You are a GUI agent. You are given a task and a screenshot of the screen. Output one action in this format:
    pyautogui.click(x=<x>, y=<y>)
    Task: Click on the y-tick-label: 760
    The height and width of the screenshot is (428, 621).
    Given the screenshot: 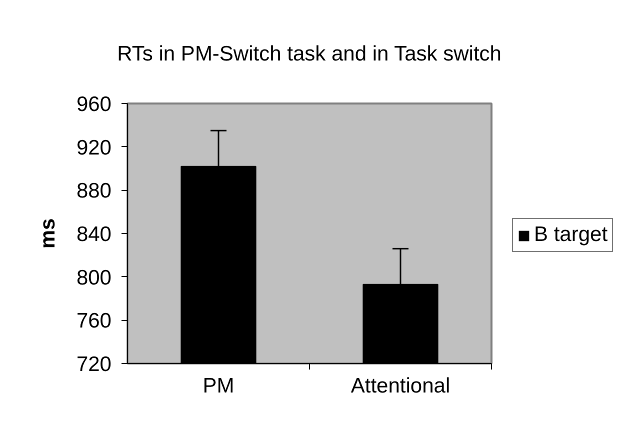 What is the action you would take?
    pyautogui.click(x=94, y=321)
    